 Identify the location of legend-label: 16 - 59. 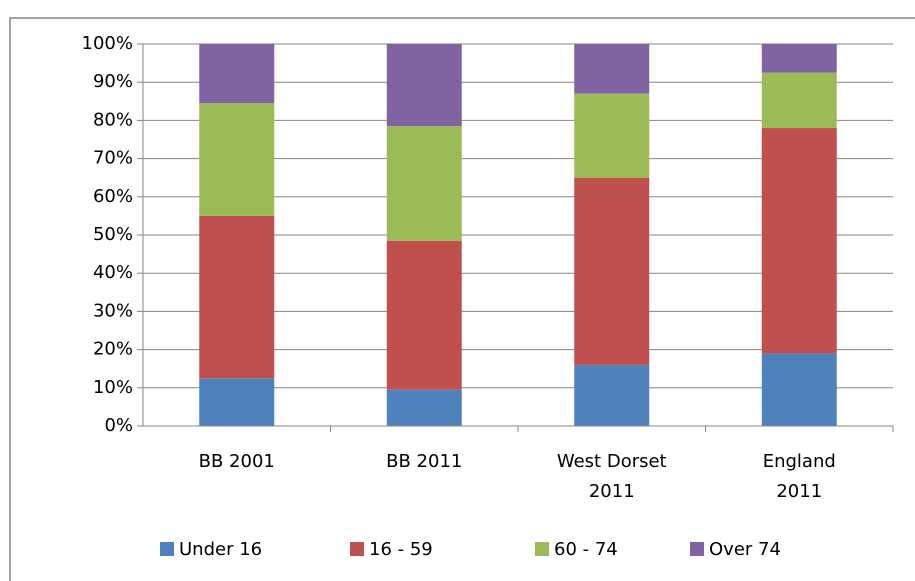
(401, 549).